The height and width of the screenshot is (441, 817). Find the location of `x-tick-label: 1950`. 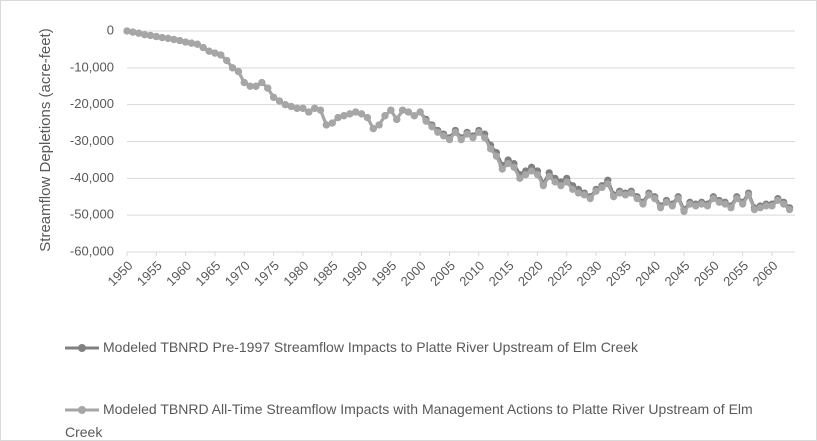

x-tick-label: 1950 is located at coordinates (119, 273).